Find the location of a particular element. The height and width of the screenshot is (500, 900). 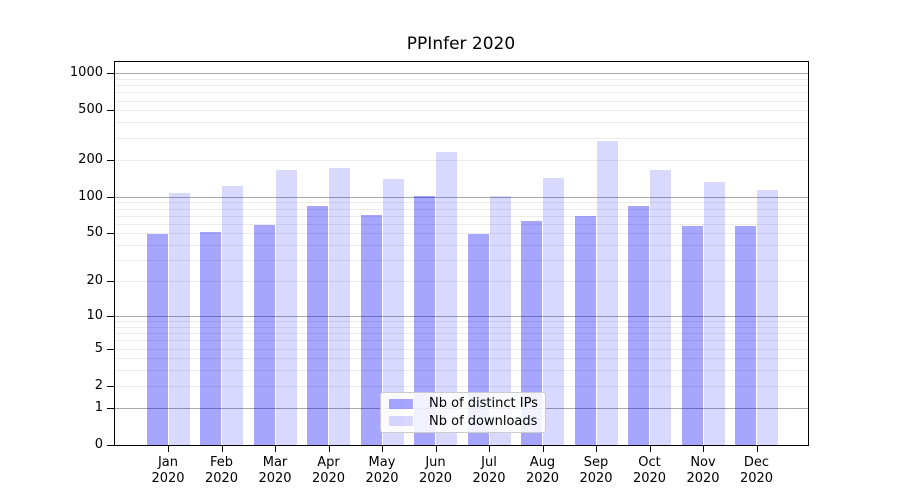

bar-downloads-oct is located at coordinates (660, 307).